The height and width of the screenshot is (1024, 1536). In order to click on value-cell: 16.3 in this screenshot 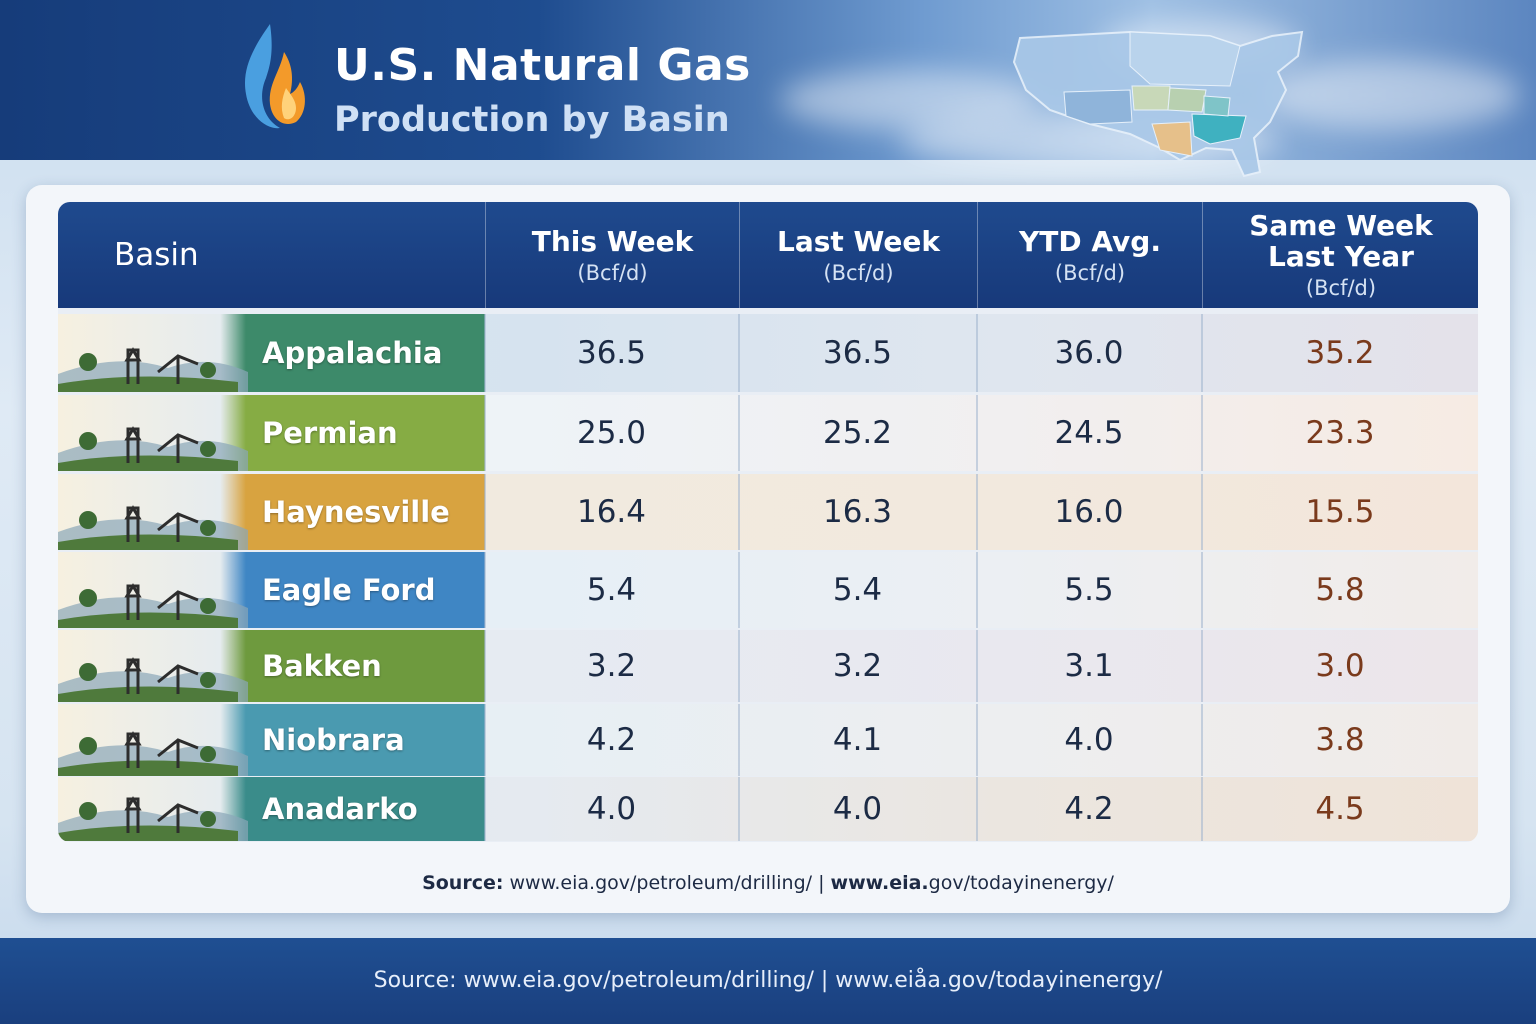, I will do `click(857, 512)`.